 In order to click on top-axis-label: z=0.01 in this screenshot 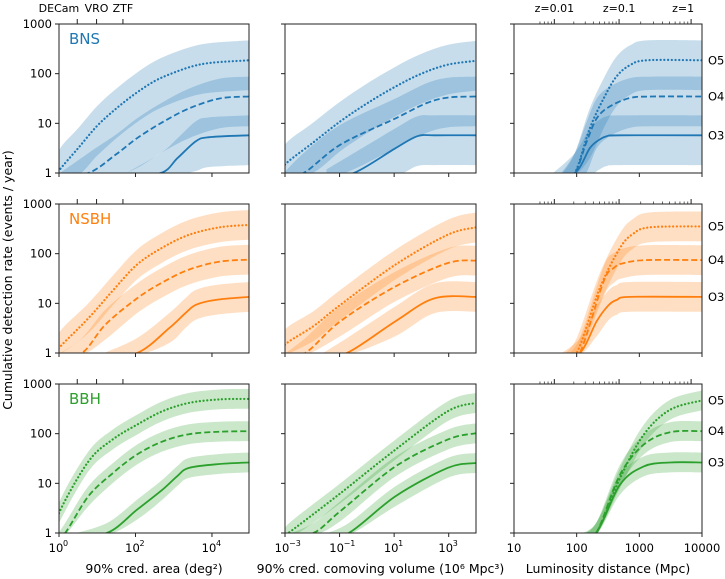, I will do `click(554, 8)`.